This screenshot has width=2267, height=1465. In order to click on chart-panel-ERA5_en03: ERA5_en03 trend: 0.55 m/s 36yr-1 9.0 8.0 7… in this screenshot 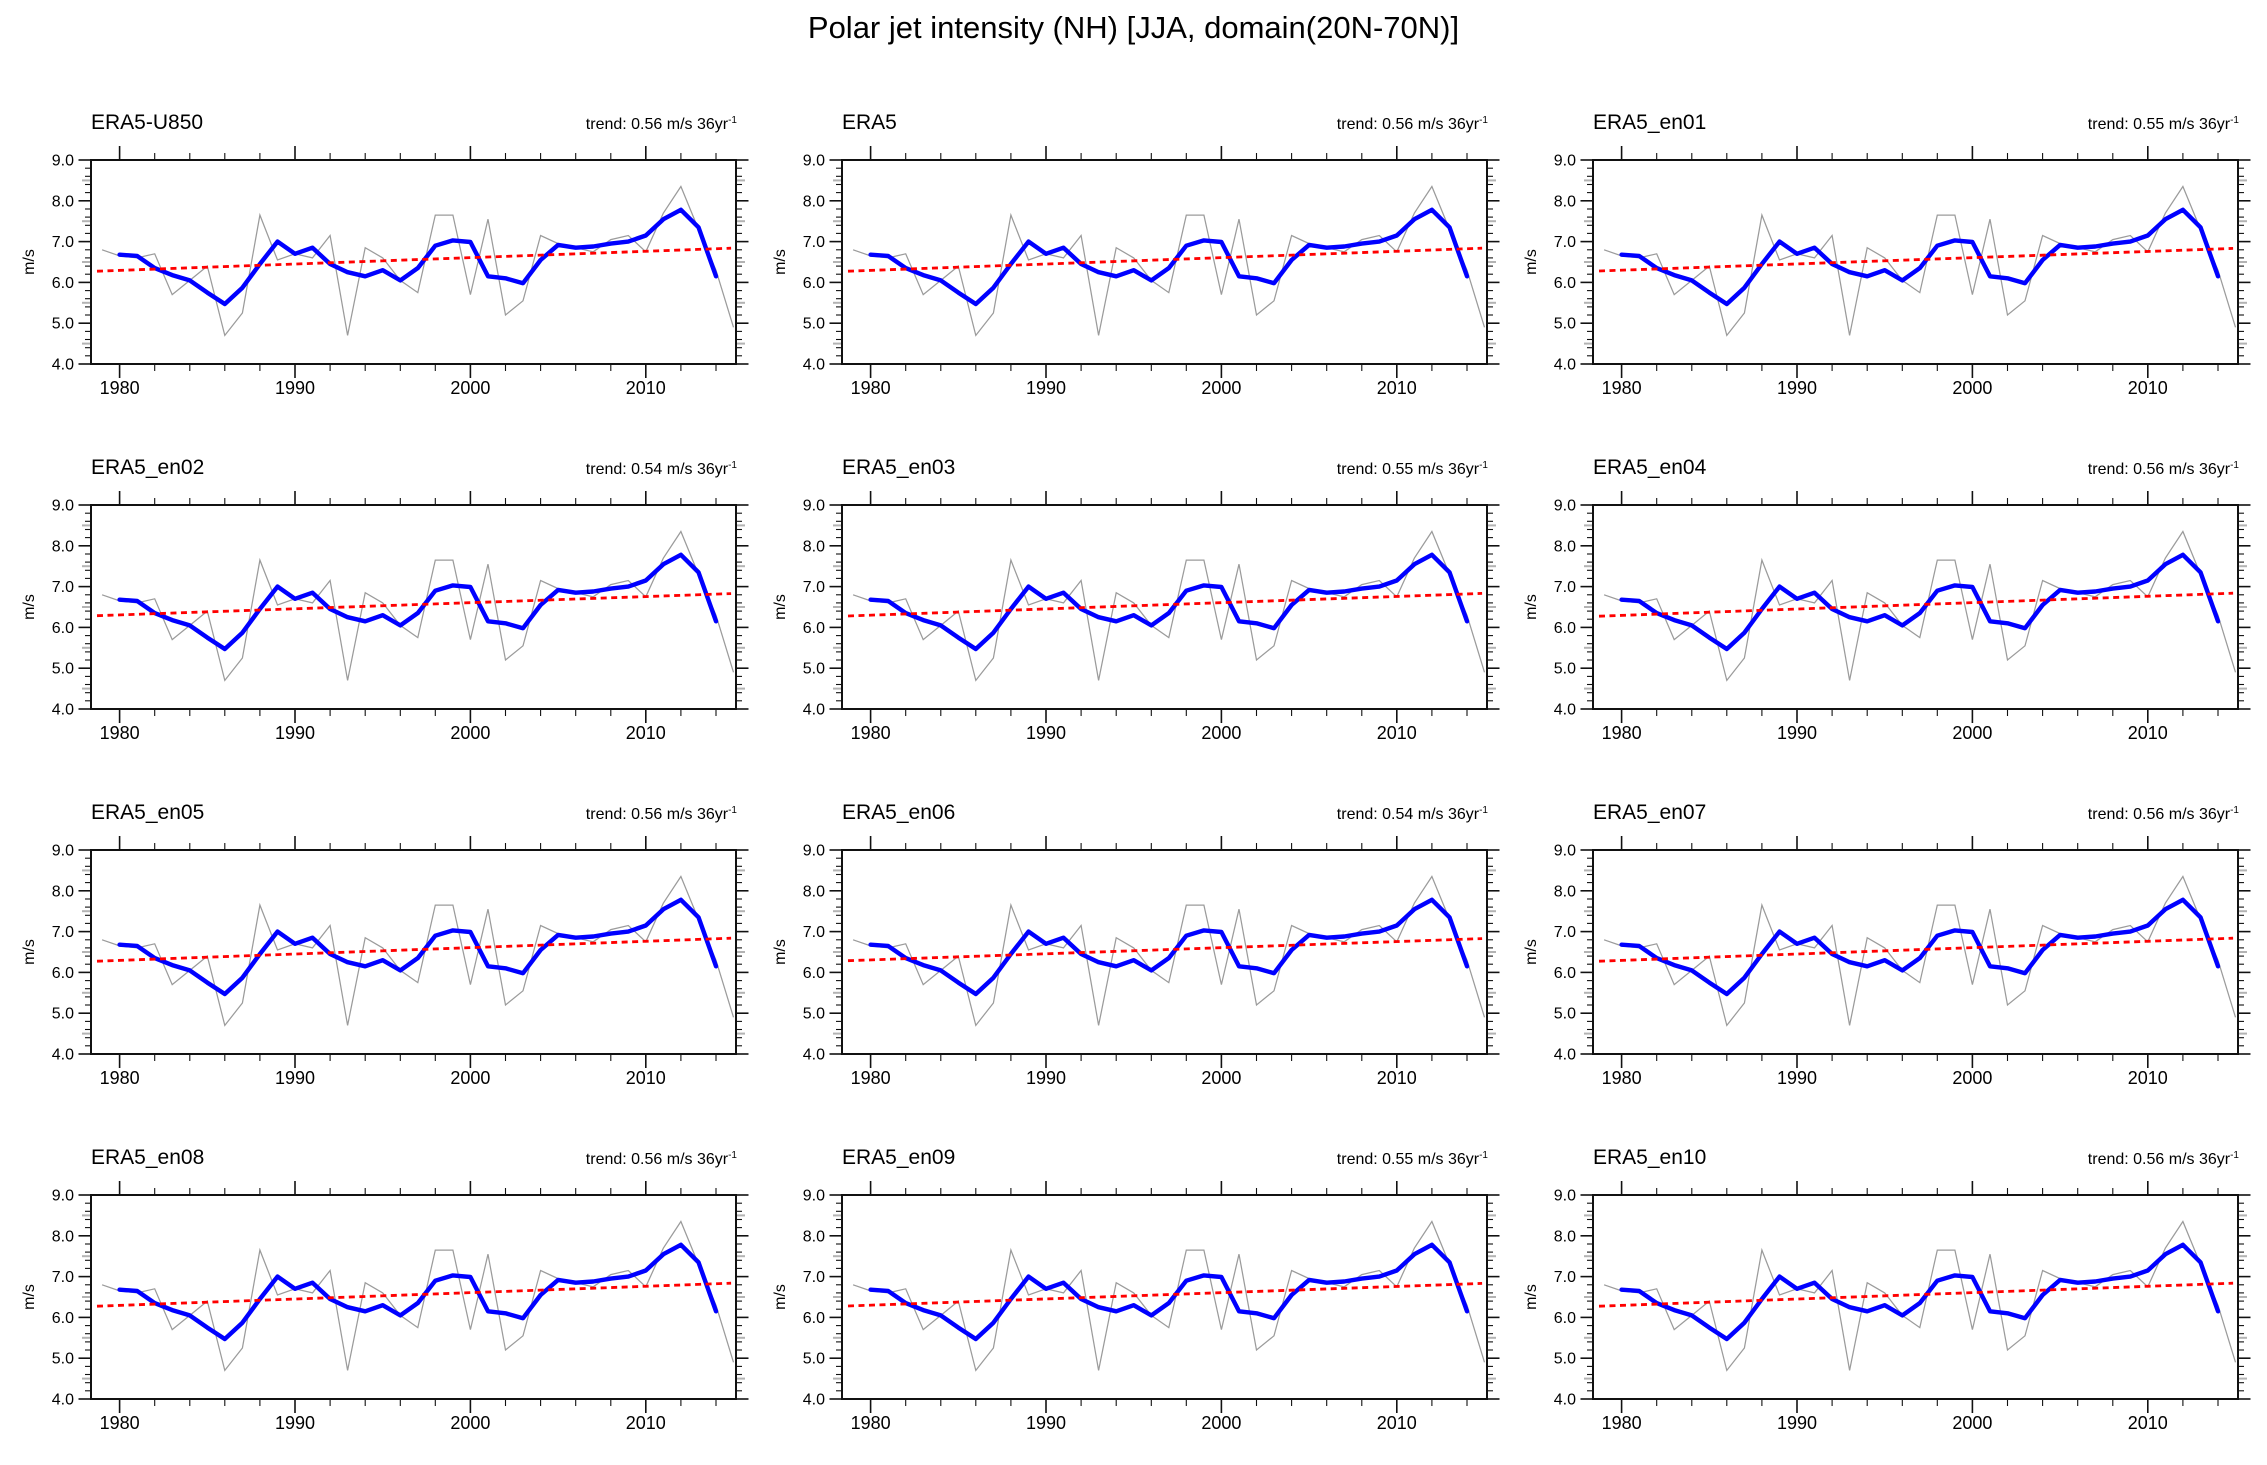, I will do `click(1132, 602)`.